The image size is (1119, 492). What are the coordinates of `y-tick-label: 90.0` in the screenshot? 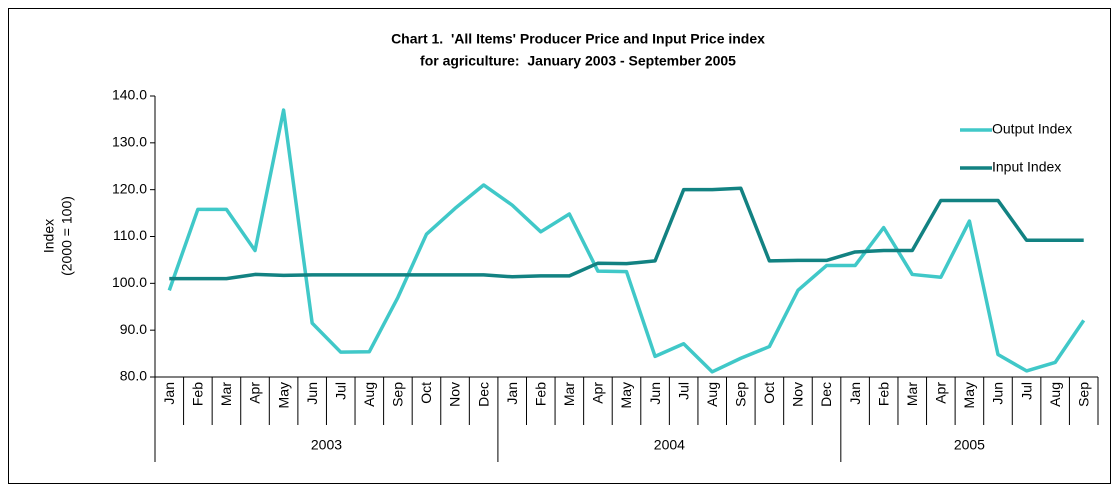 It's located at (133, 329).